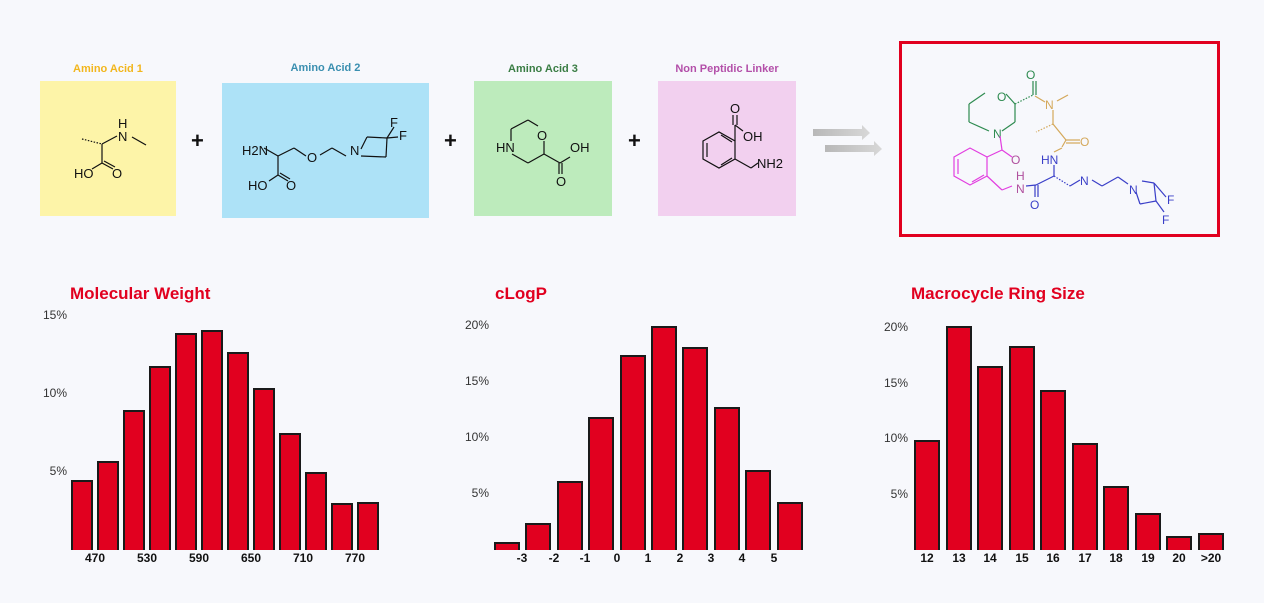 The width and height of the screenshot is (1264, 603). Describe the element at coordinates (303, 558) in the screenshot. I see `x-tick-label: 710` at that location.